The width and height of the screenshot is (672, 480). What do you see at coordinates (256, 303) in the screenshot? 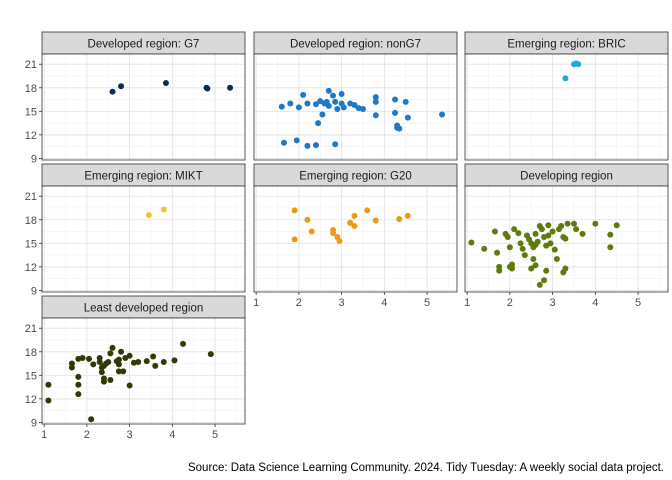
I see `x-tick-label: 1` at bounding box center [256, 303].